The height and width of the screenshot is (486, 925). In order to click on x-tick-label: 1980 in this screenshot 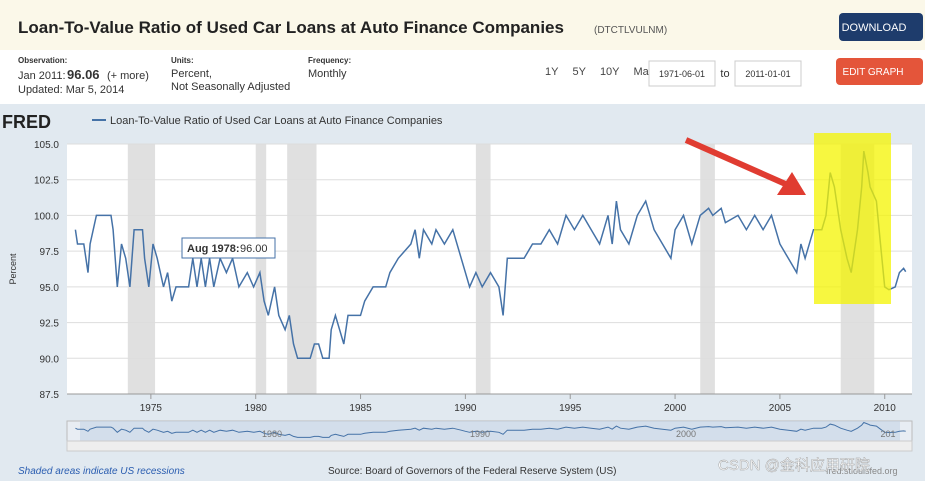, I will do `click(256, 408)`.